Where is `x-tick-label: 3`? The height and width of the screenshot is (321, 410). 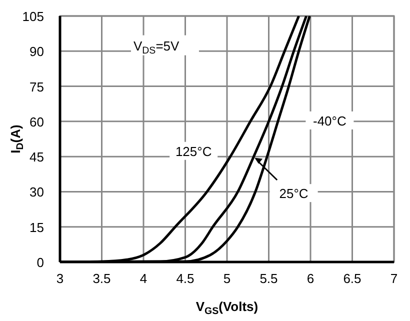 x-tick-label: 3 is located at coordinates (60, 278).